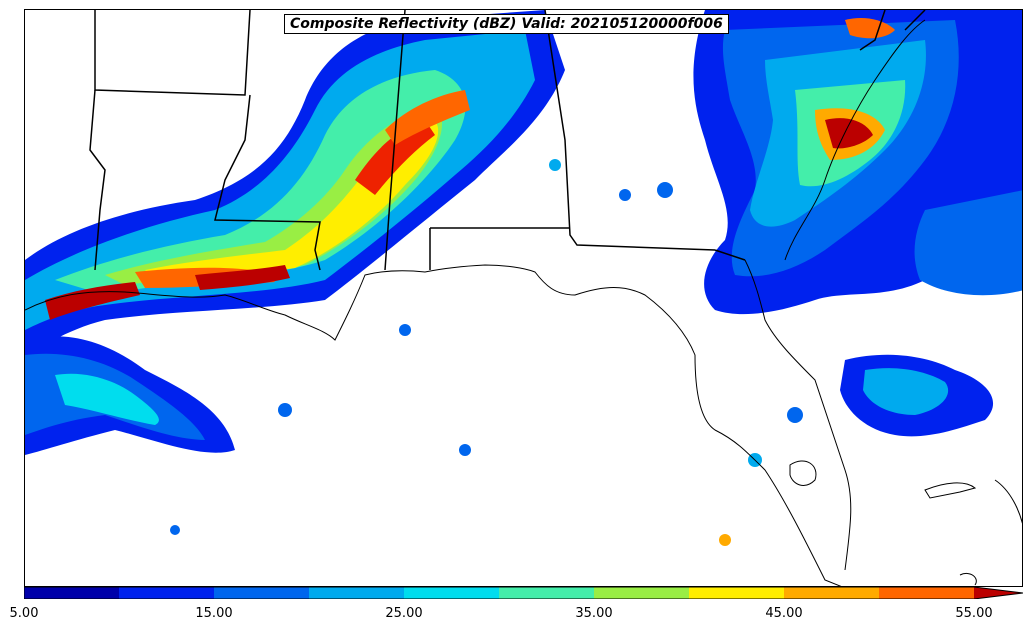 The width and height of the screenshot is (1033, 633). What do you see at coordinates (404, 613) in the screenshot?
I see `colorbar-tick-label: 25.00` at bounding box center [404, 613].